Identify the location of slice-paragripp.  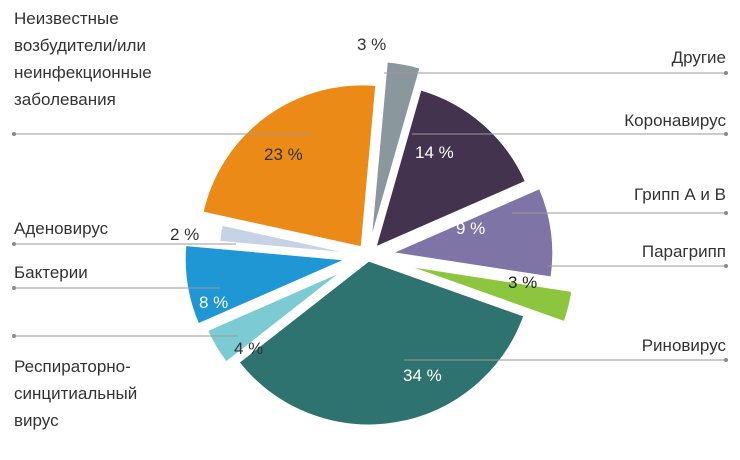
(486, 293).